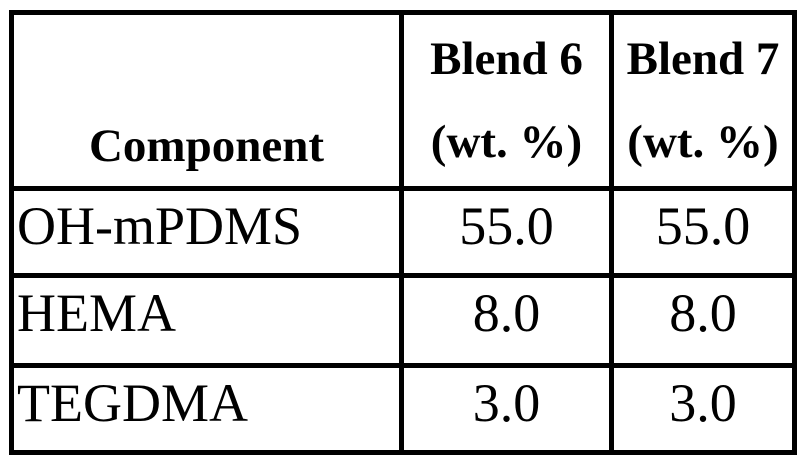 This screenshot has width=810, height=468. I want to click on header-label-blend-6-line2: (wt. %), so click(506, 141).